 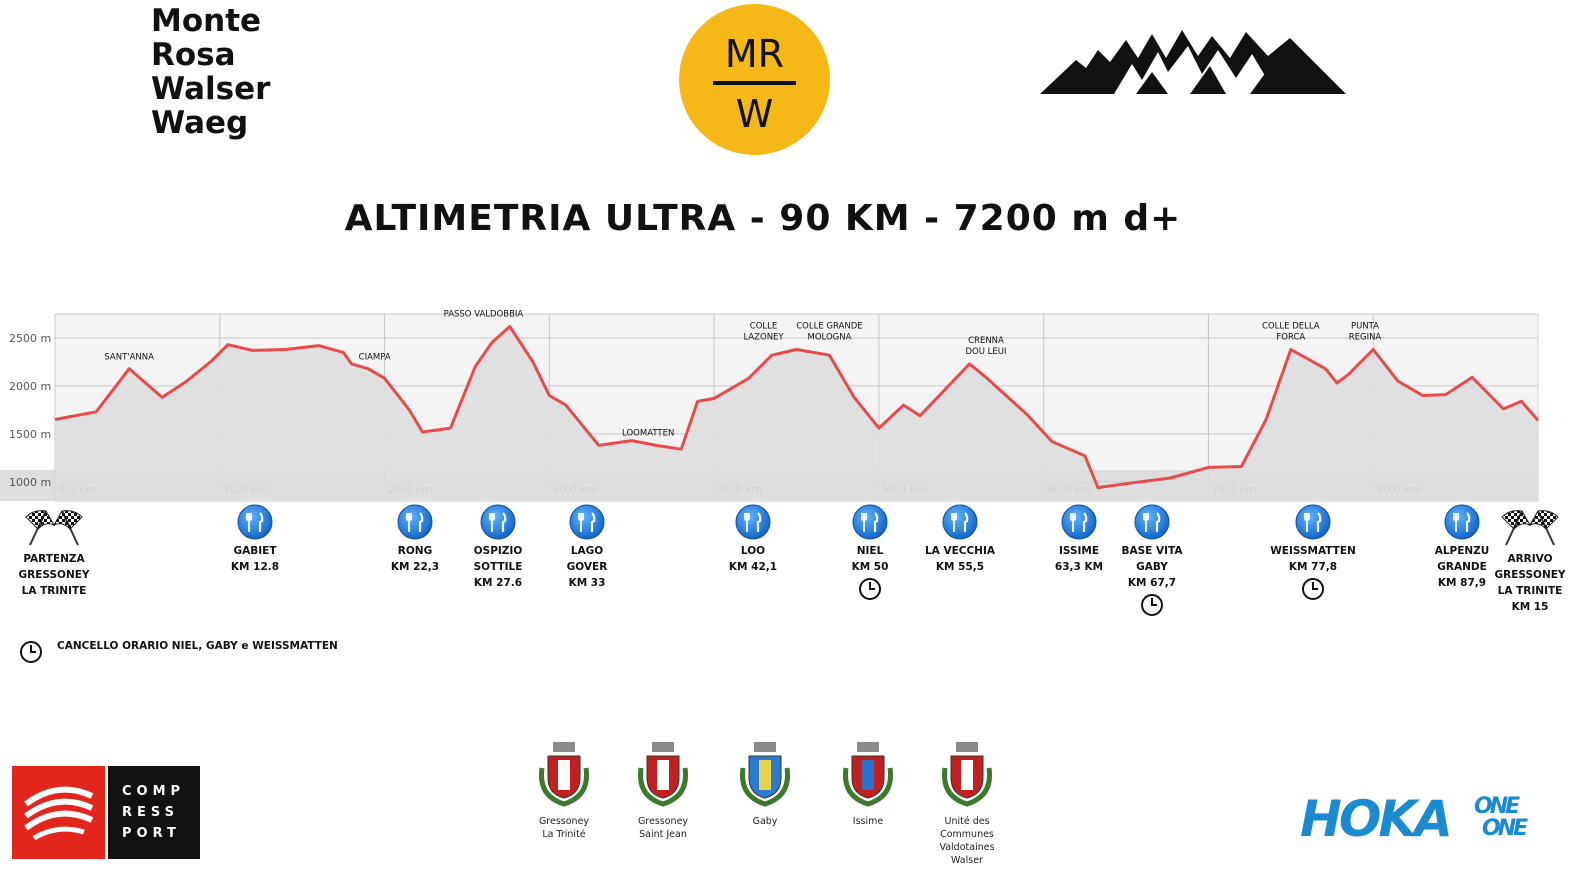 I want to click on aid-station-label: LA VECCHIA KM 55,5, so click(x=960, y=559).